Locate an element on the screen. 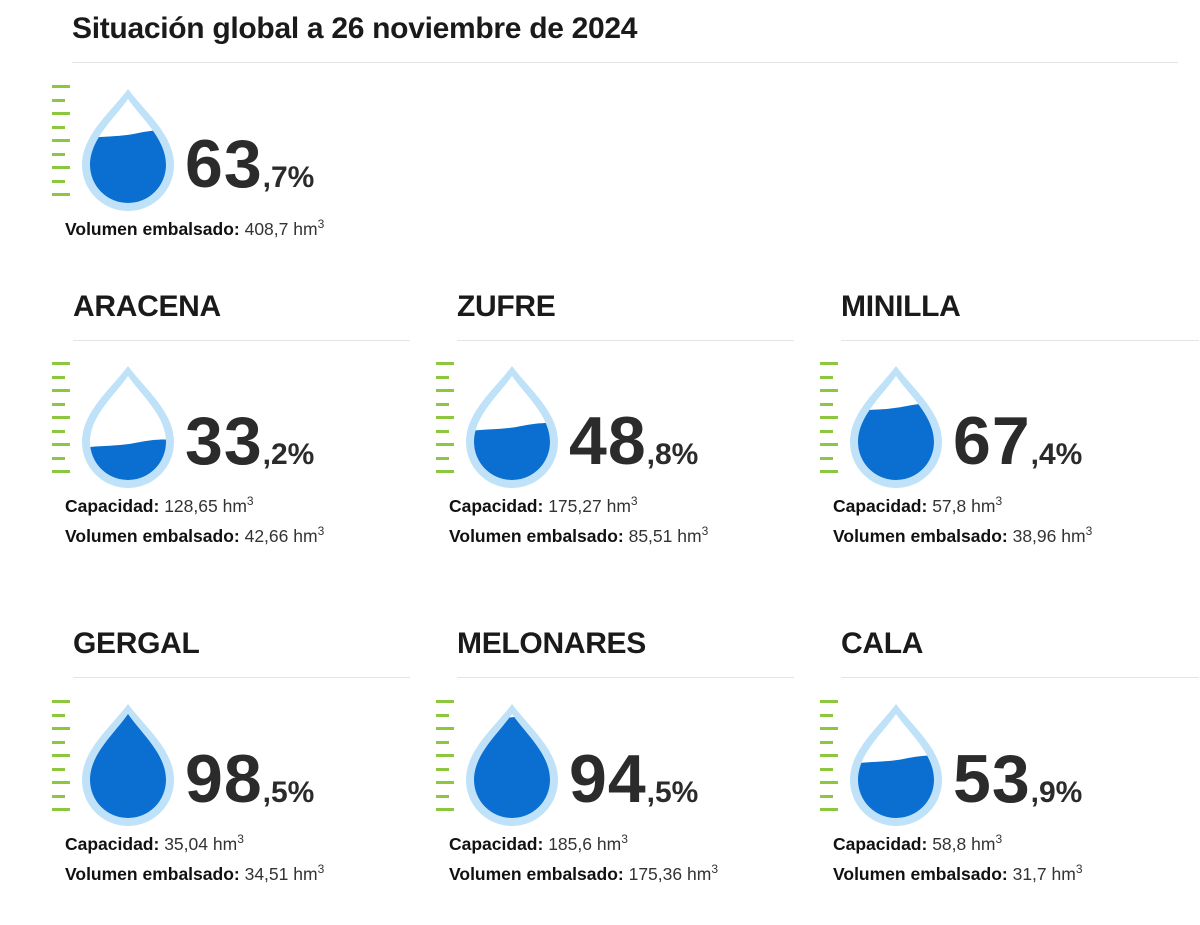 The image size is (1200, 925). volume-line: Volumen embalsado: 34,51 hm3 is located at coordinates (195, 873).